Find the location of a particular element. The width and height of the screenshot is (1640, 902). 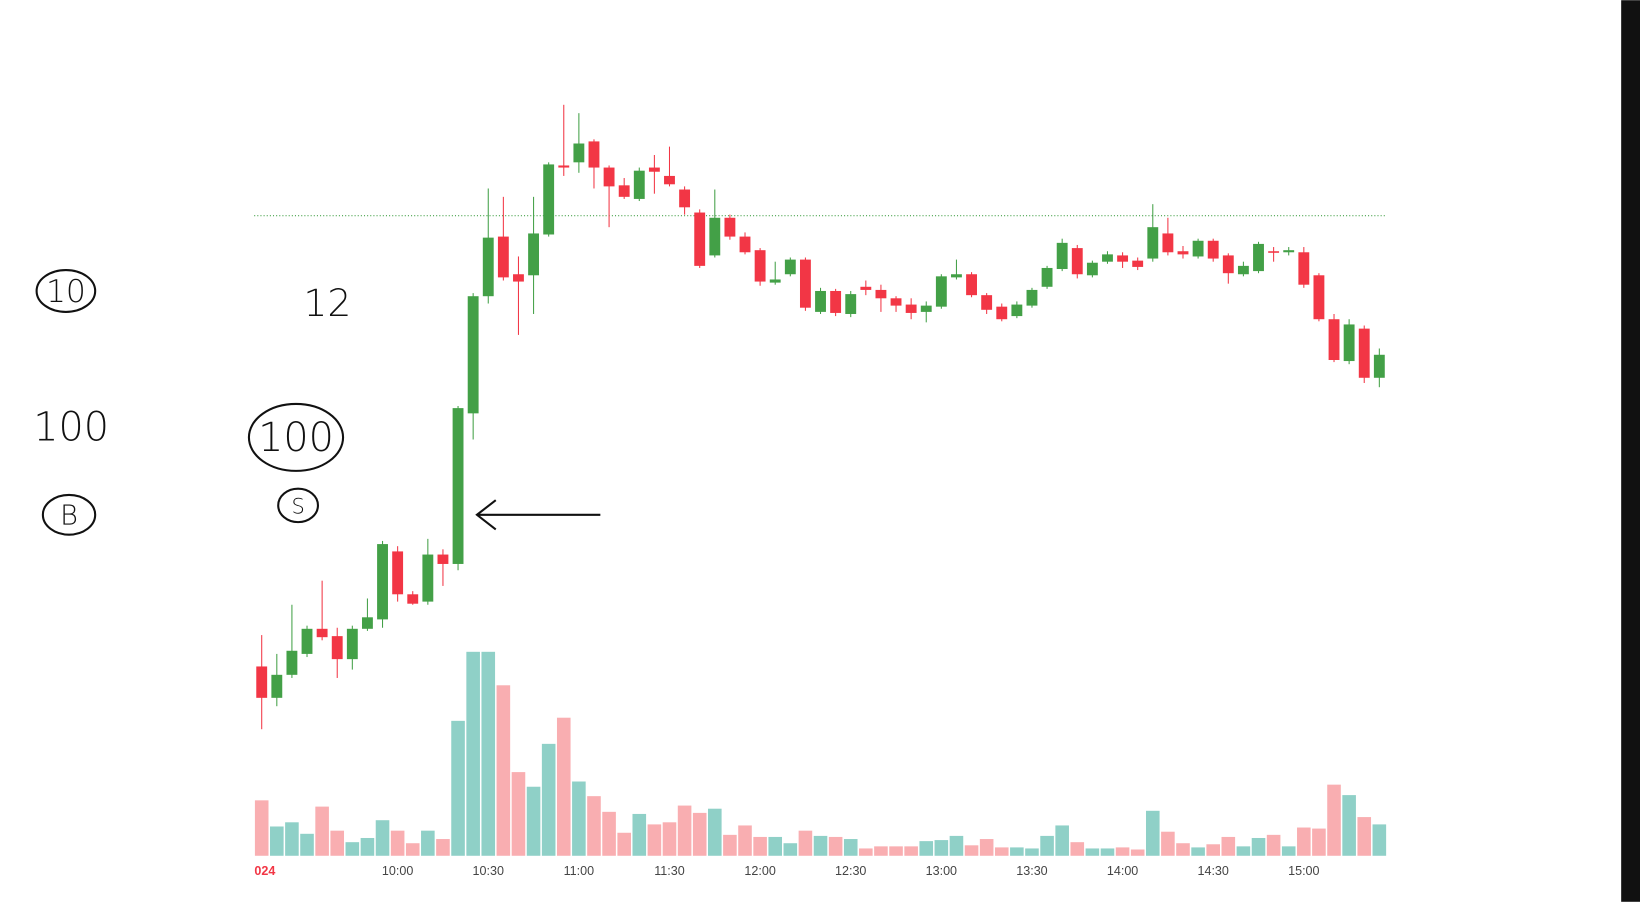

sidebar-edge is located at coordinates (1630, 451).